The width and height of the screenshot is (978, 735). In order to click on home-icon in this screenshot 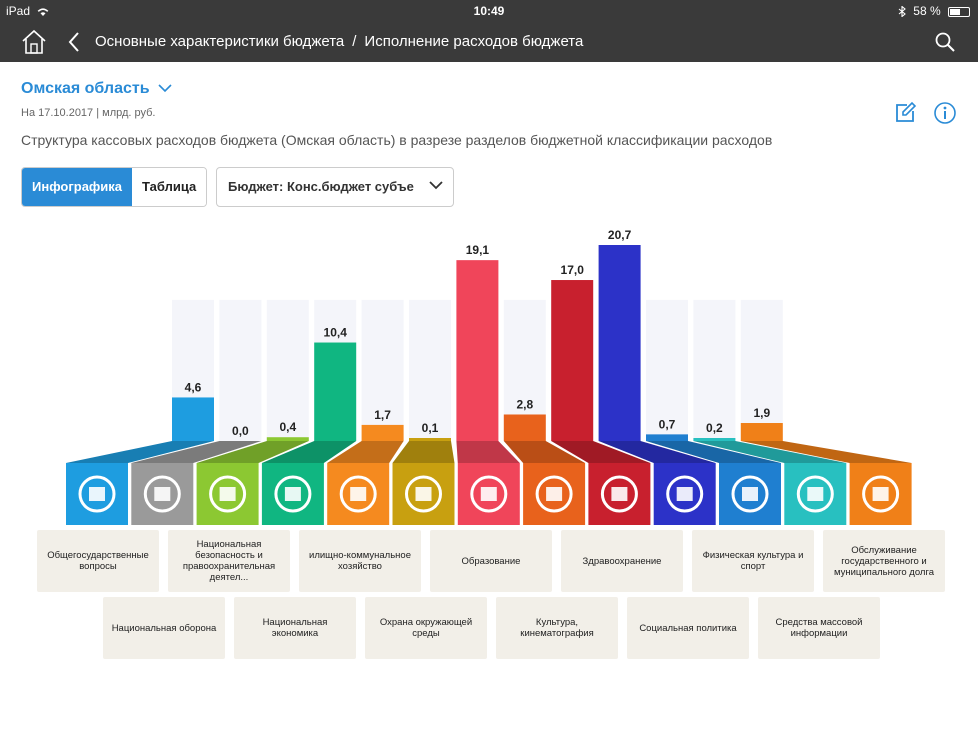, I will do `click(34, 42)`.